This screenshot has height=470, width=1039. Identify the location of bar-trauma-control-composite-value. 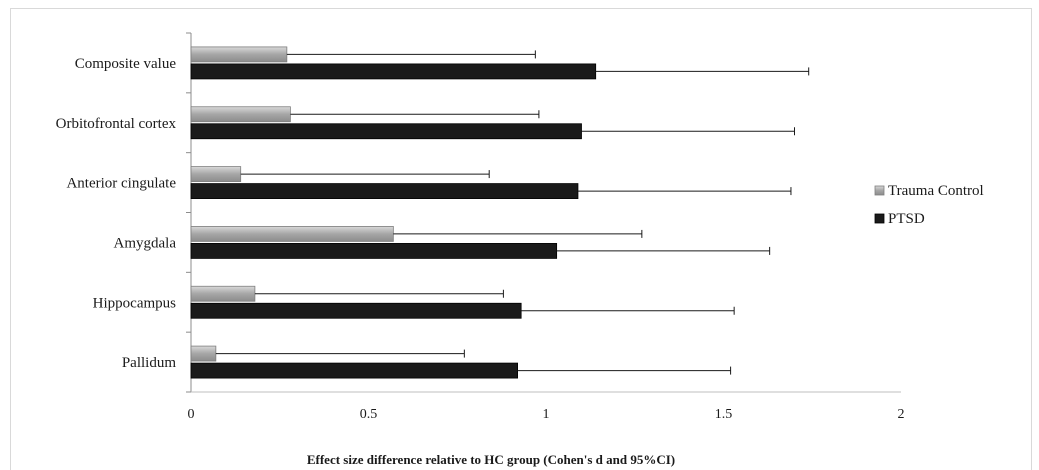
(239, 54).